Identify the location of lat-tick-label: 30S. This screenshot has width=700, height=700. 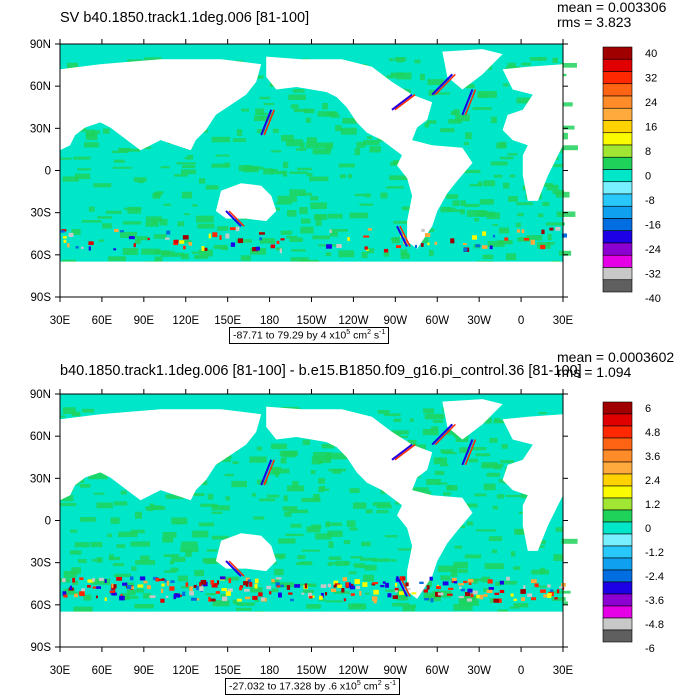
(41, 564).